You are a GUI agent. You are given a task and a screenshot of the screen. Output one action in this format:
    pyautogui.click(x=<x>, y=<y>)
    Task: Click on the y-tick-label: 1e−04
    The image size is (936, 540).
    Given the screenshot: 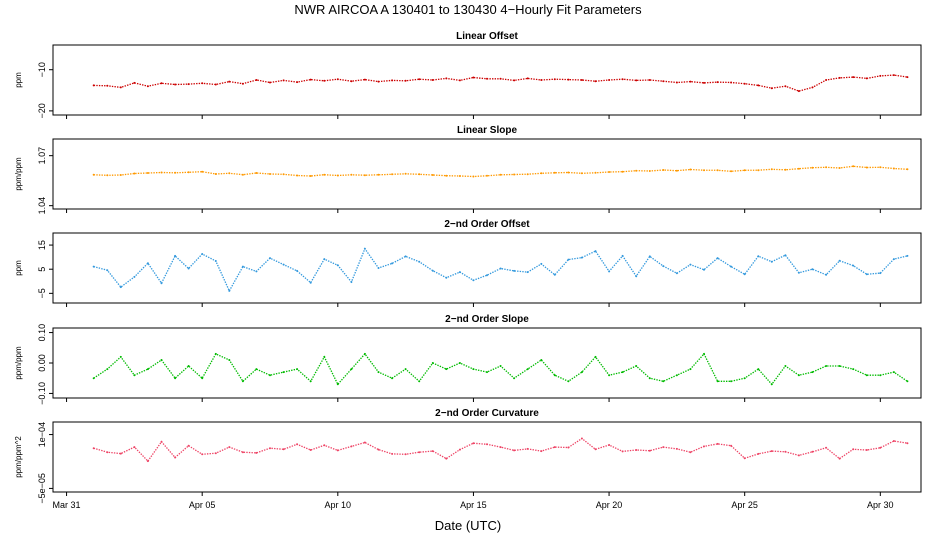 What is the action you would take?
    pyautogui.click(x=42, y=434)
    